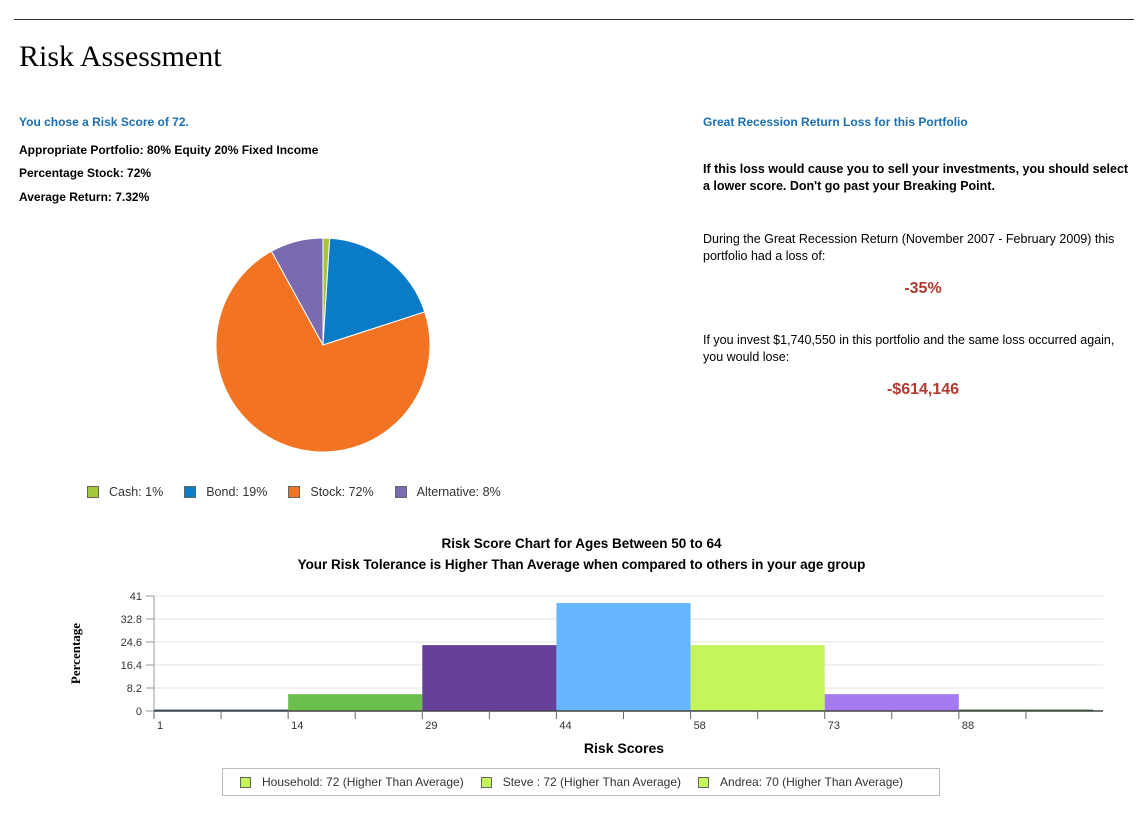  I want to click on legend-item-steve: Steve : 72 (Higher Than Average), so click(581, 782).